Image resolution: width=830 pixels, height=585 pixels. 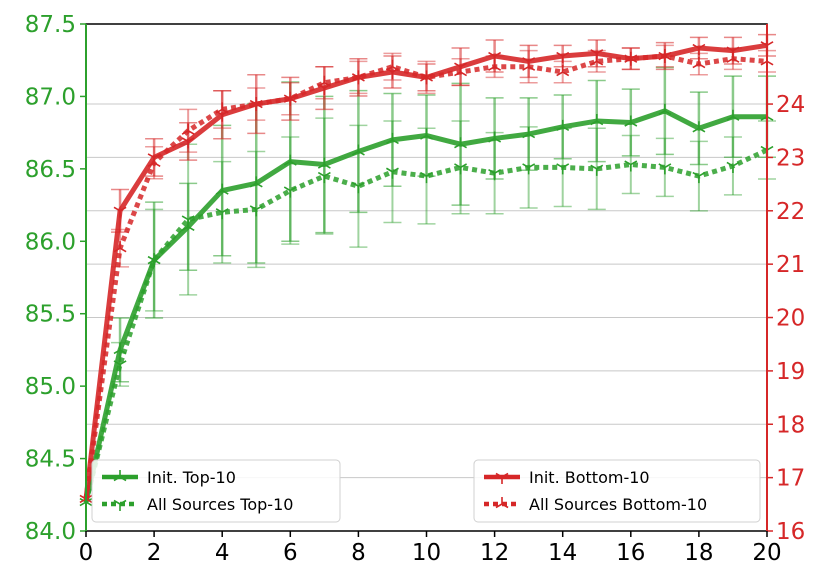 What do you see at coordinates (790, 265) in the screenshot?
I see `right-tick-label: 21` at bounding box center [790, 265].